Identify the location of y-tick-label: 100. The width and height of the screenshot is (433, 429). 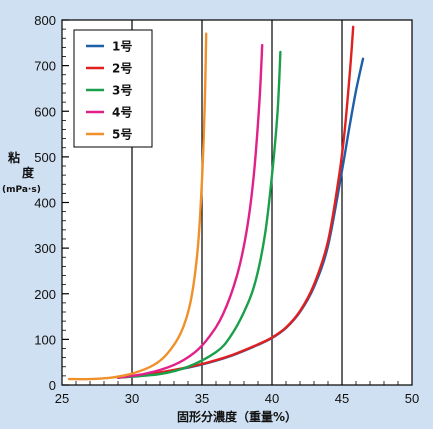
(45, 339).